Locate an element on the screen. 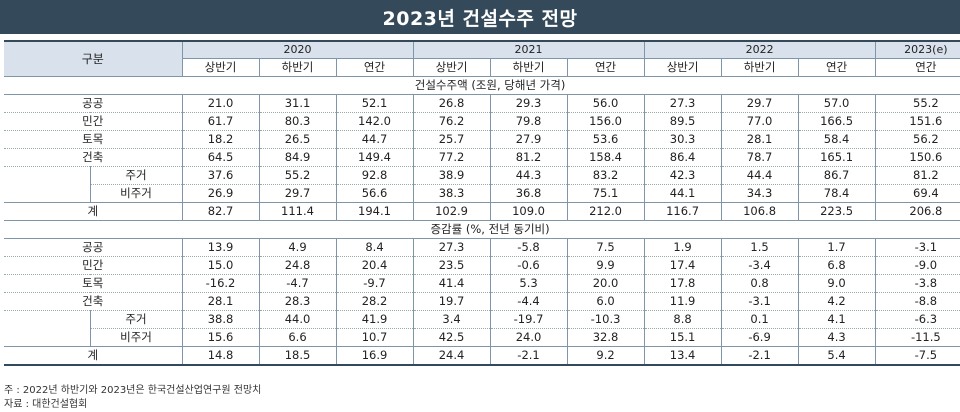 The width and height of the screenshot is (960, 412). value-cell: 4.1 is located at coordinates (836, 319).